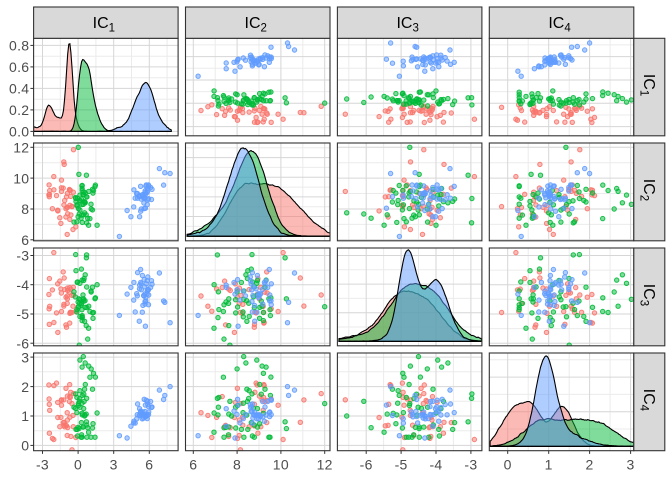 The image size is (672, 485). I want to click on svg-text: 0.2, so click(19, 110).